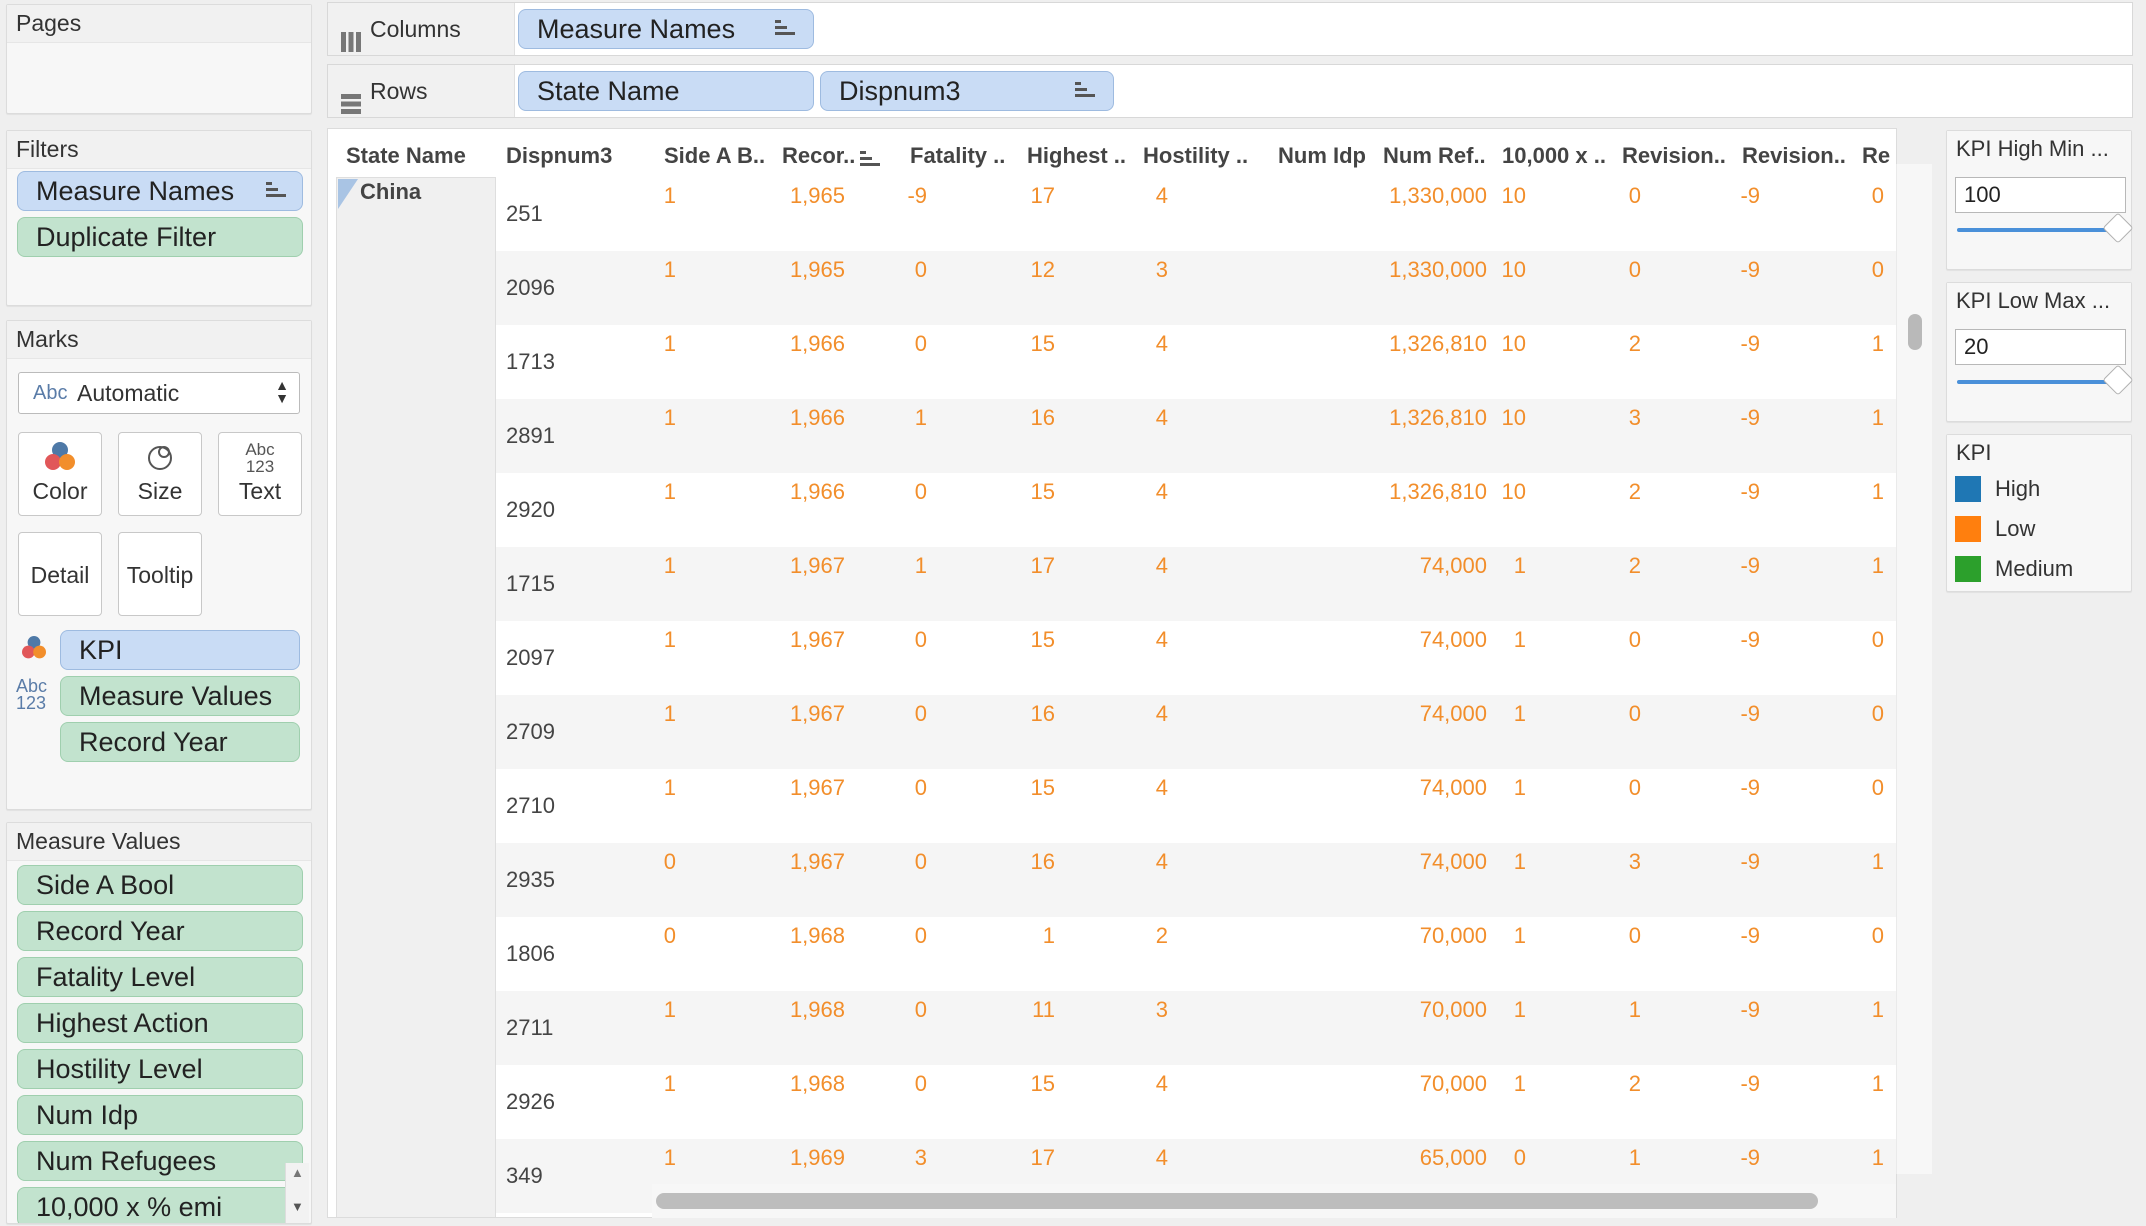 The image size is (2146, 1226). I want to click on measure-value-pill: Hostility Level, so click(160, 1069).